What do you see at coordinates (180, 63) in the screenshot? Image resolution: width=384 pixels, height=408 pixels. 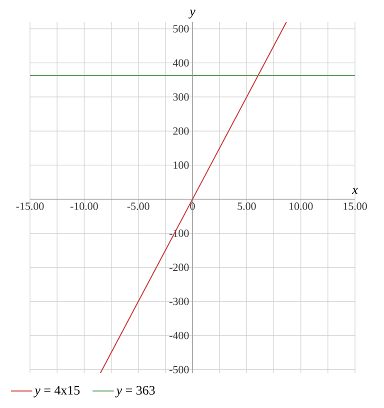 I see `y-tick-label: 400` at bounding box center [180, 63].